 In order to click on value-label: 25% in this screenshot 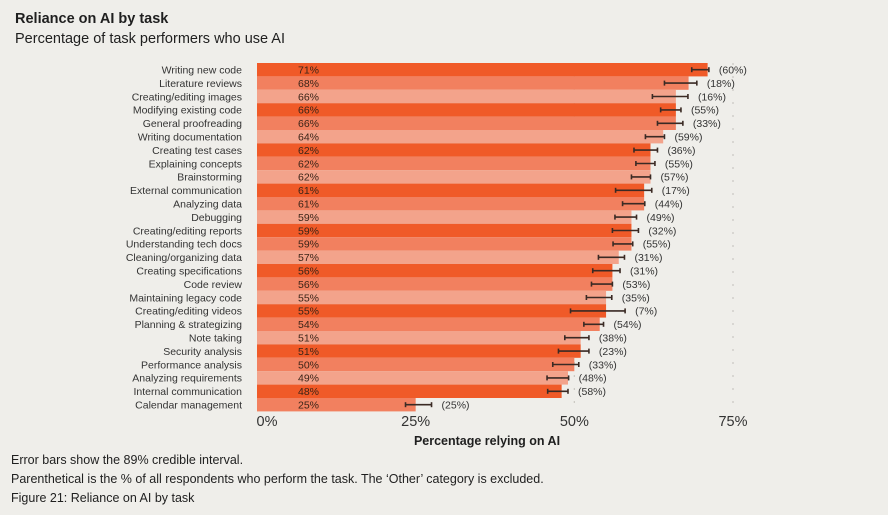, I will do `click(308, 406)`.